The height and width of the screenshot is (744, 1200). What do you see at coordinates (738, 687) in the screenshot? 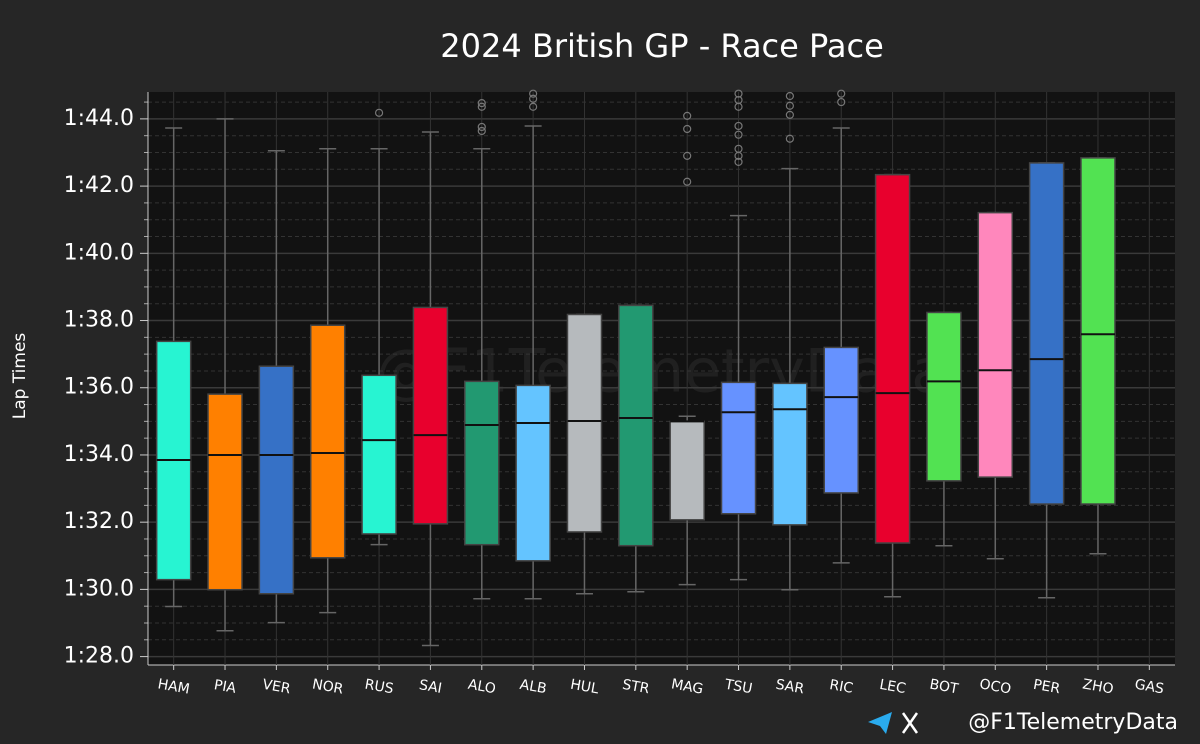
I see `x-tick-label: TSU` at bounding box center [738, 687].